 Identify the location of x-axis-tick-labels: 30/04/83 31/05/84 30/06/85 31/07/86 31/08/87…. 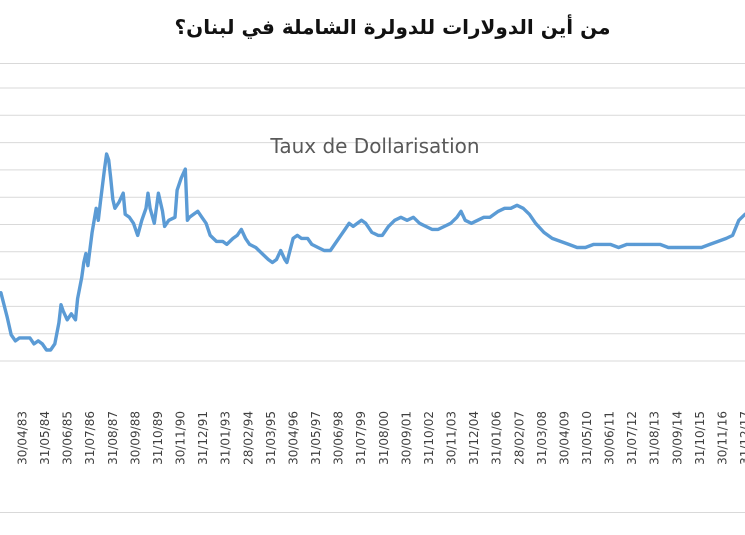
(380, 438).